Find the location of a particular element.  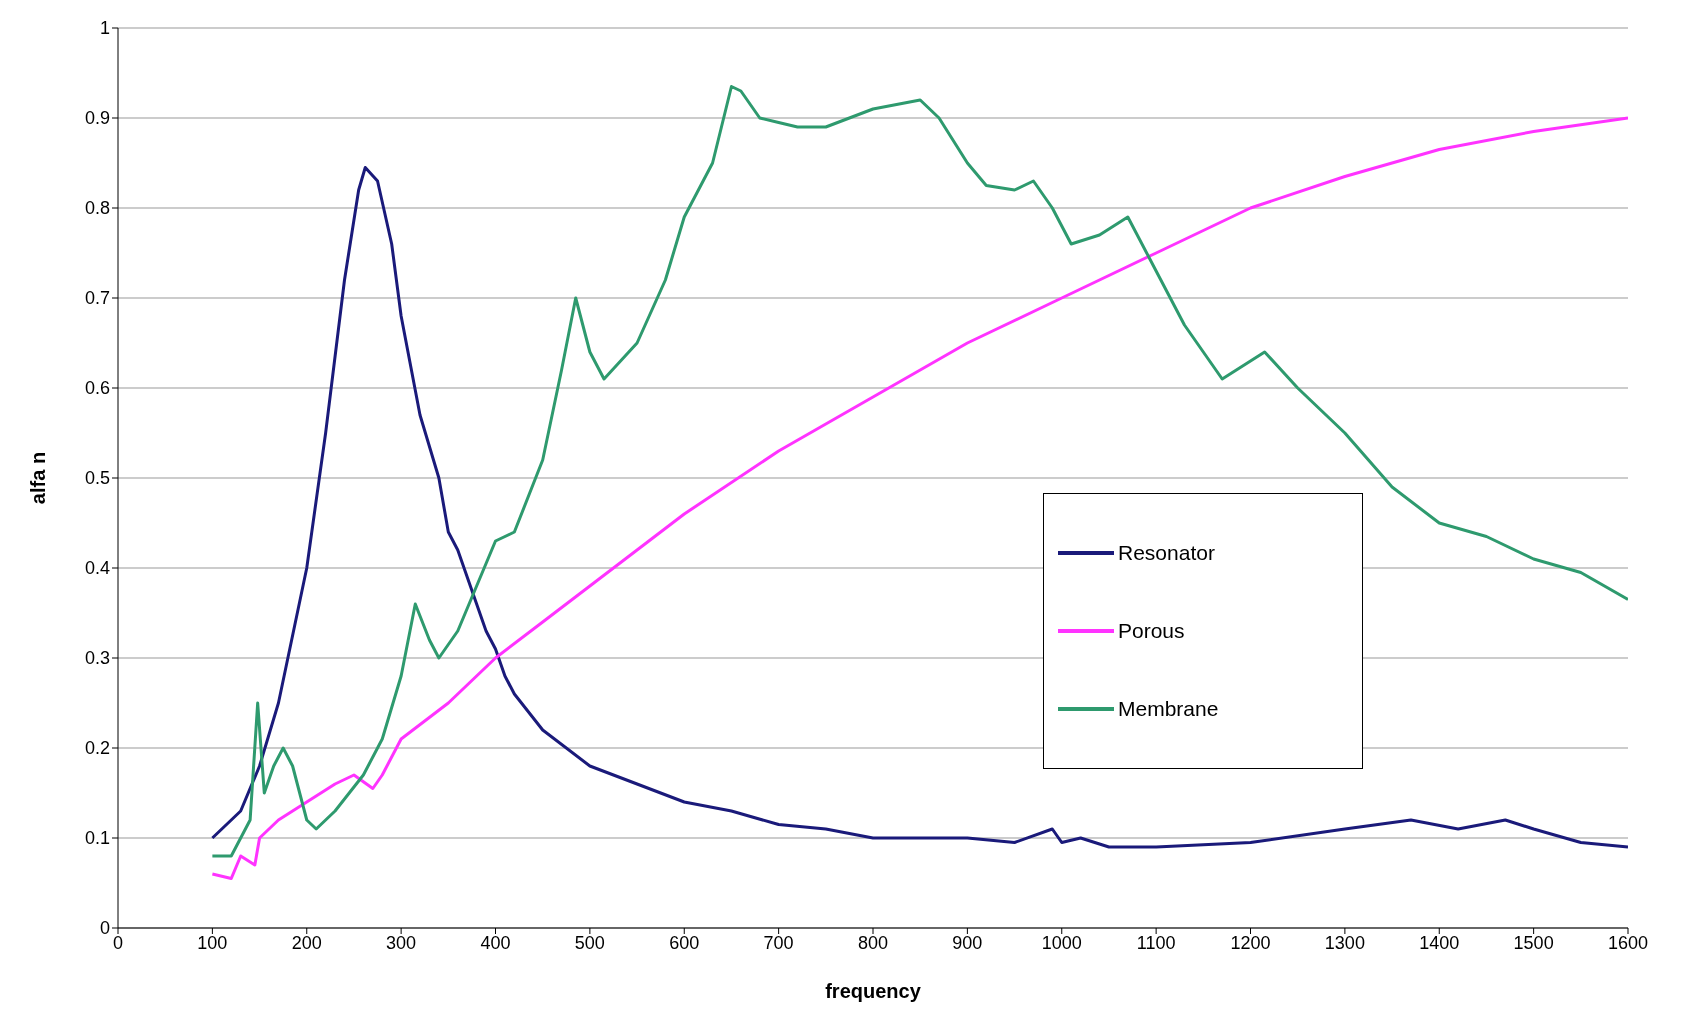

x-tick-label: 1400 is located at coordinates (1439, 942).